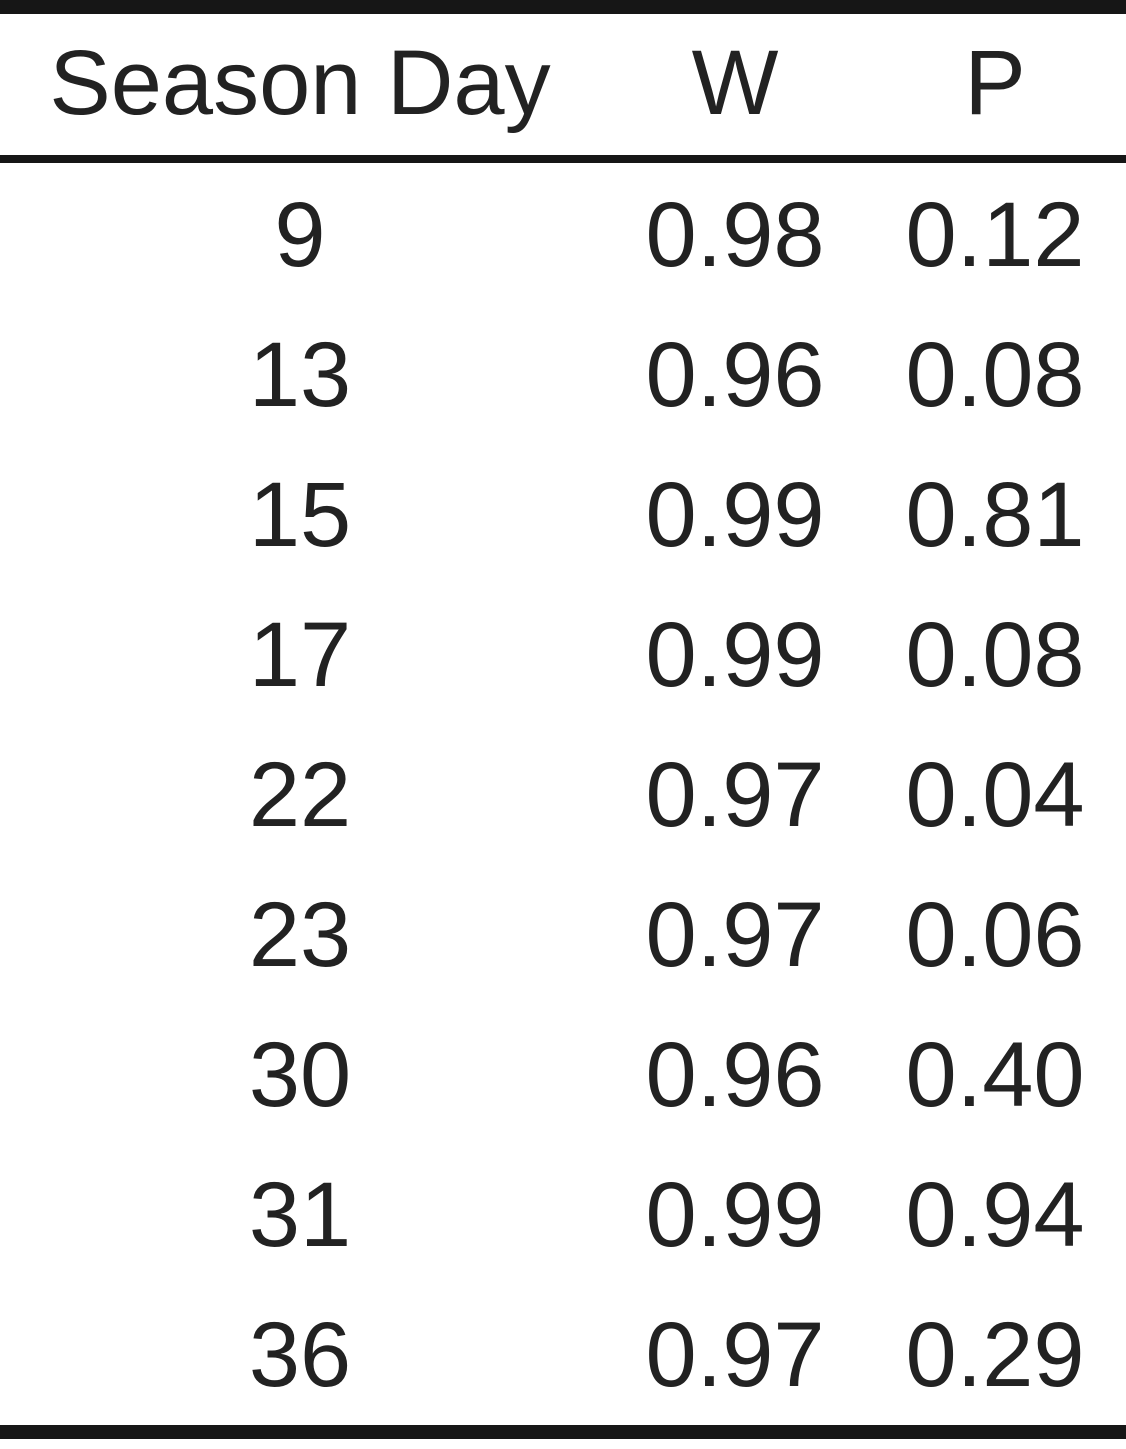 The width and height of the screenshot is (1126, 1449). Describe the element at coordinates (995, 1075) in the screenshot. I see `cell-p: 0.40` at that location.